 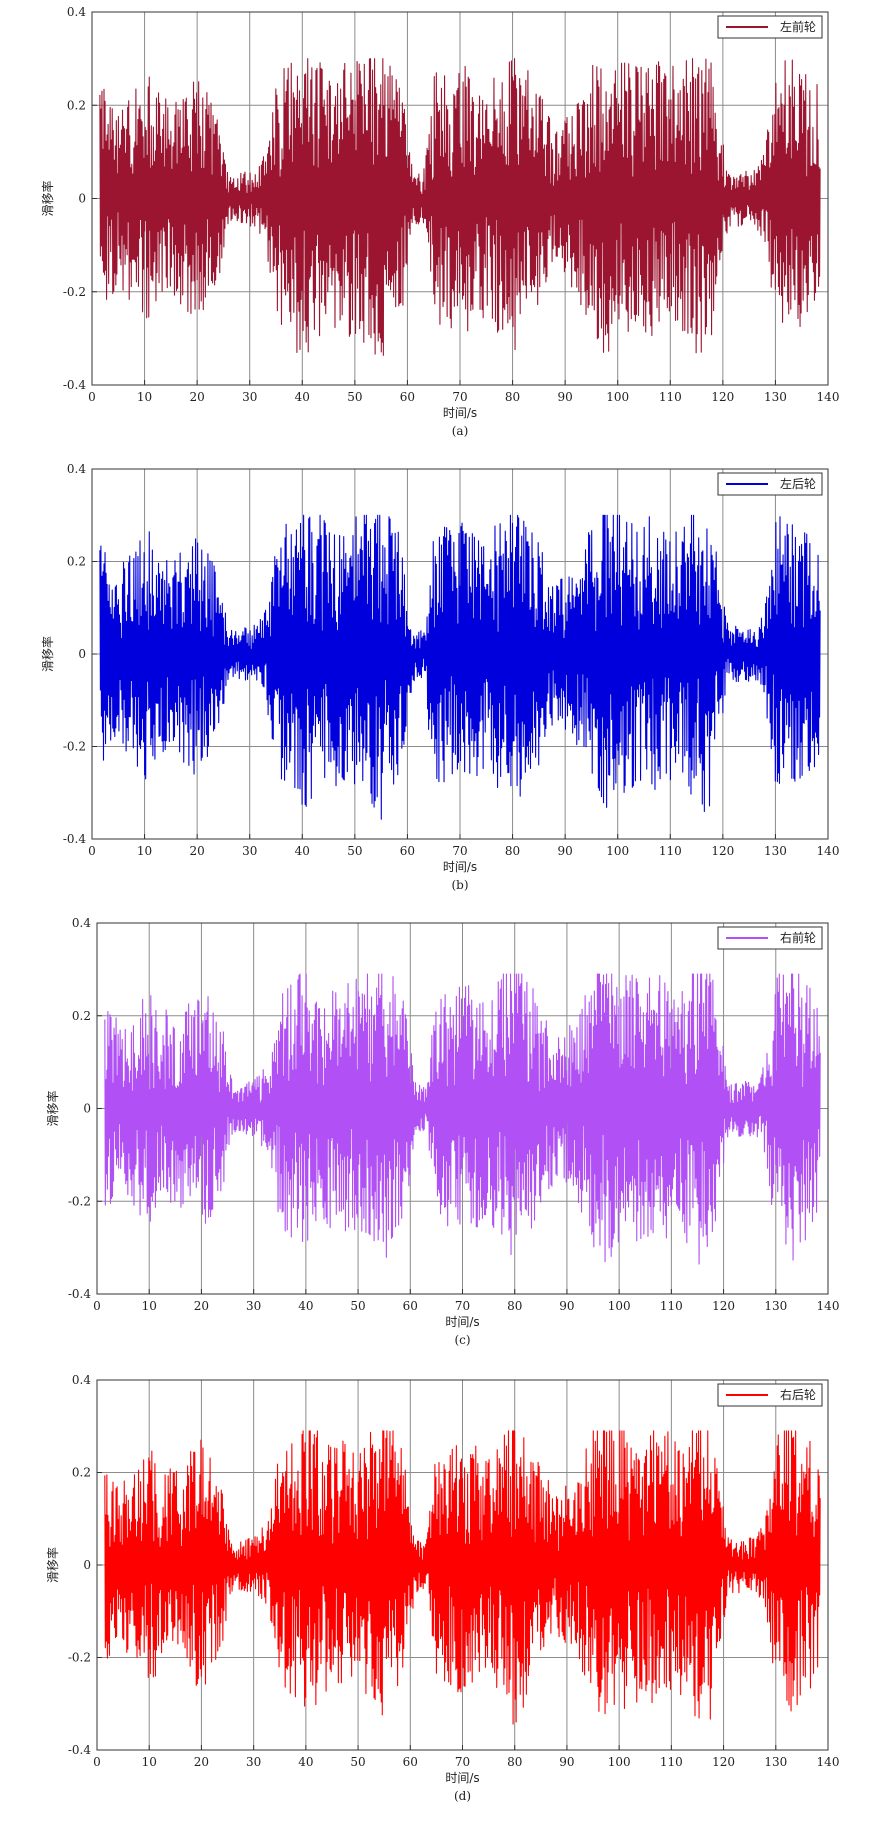 What do you see at coordinates (462, 1340) in the screenshot?
I see `panel-caption: (c)` at bounding box center [462, 1340].